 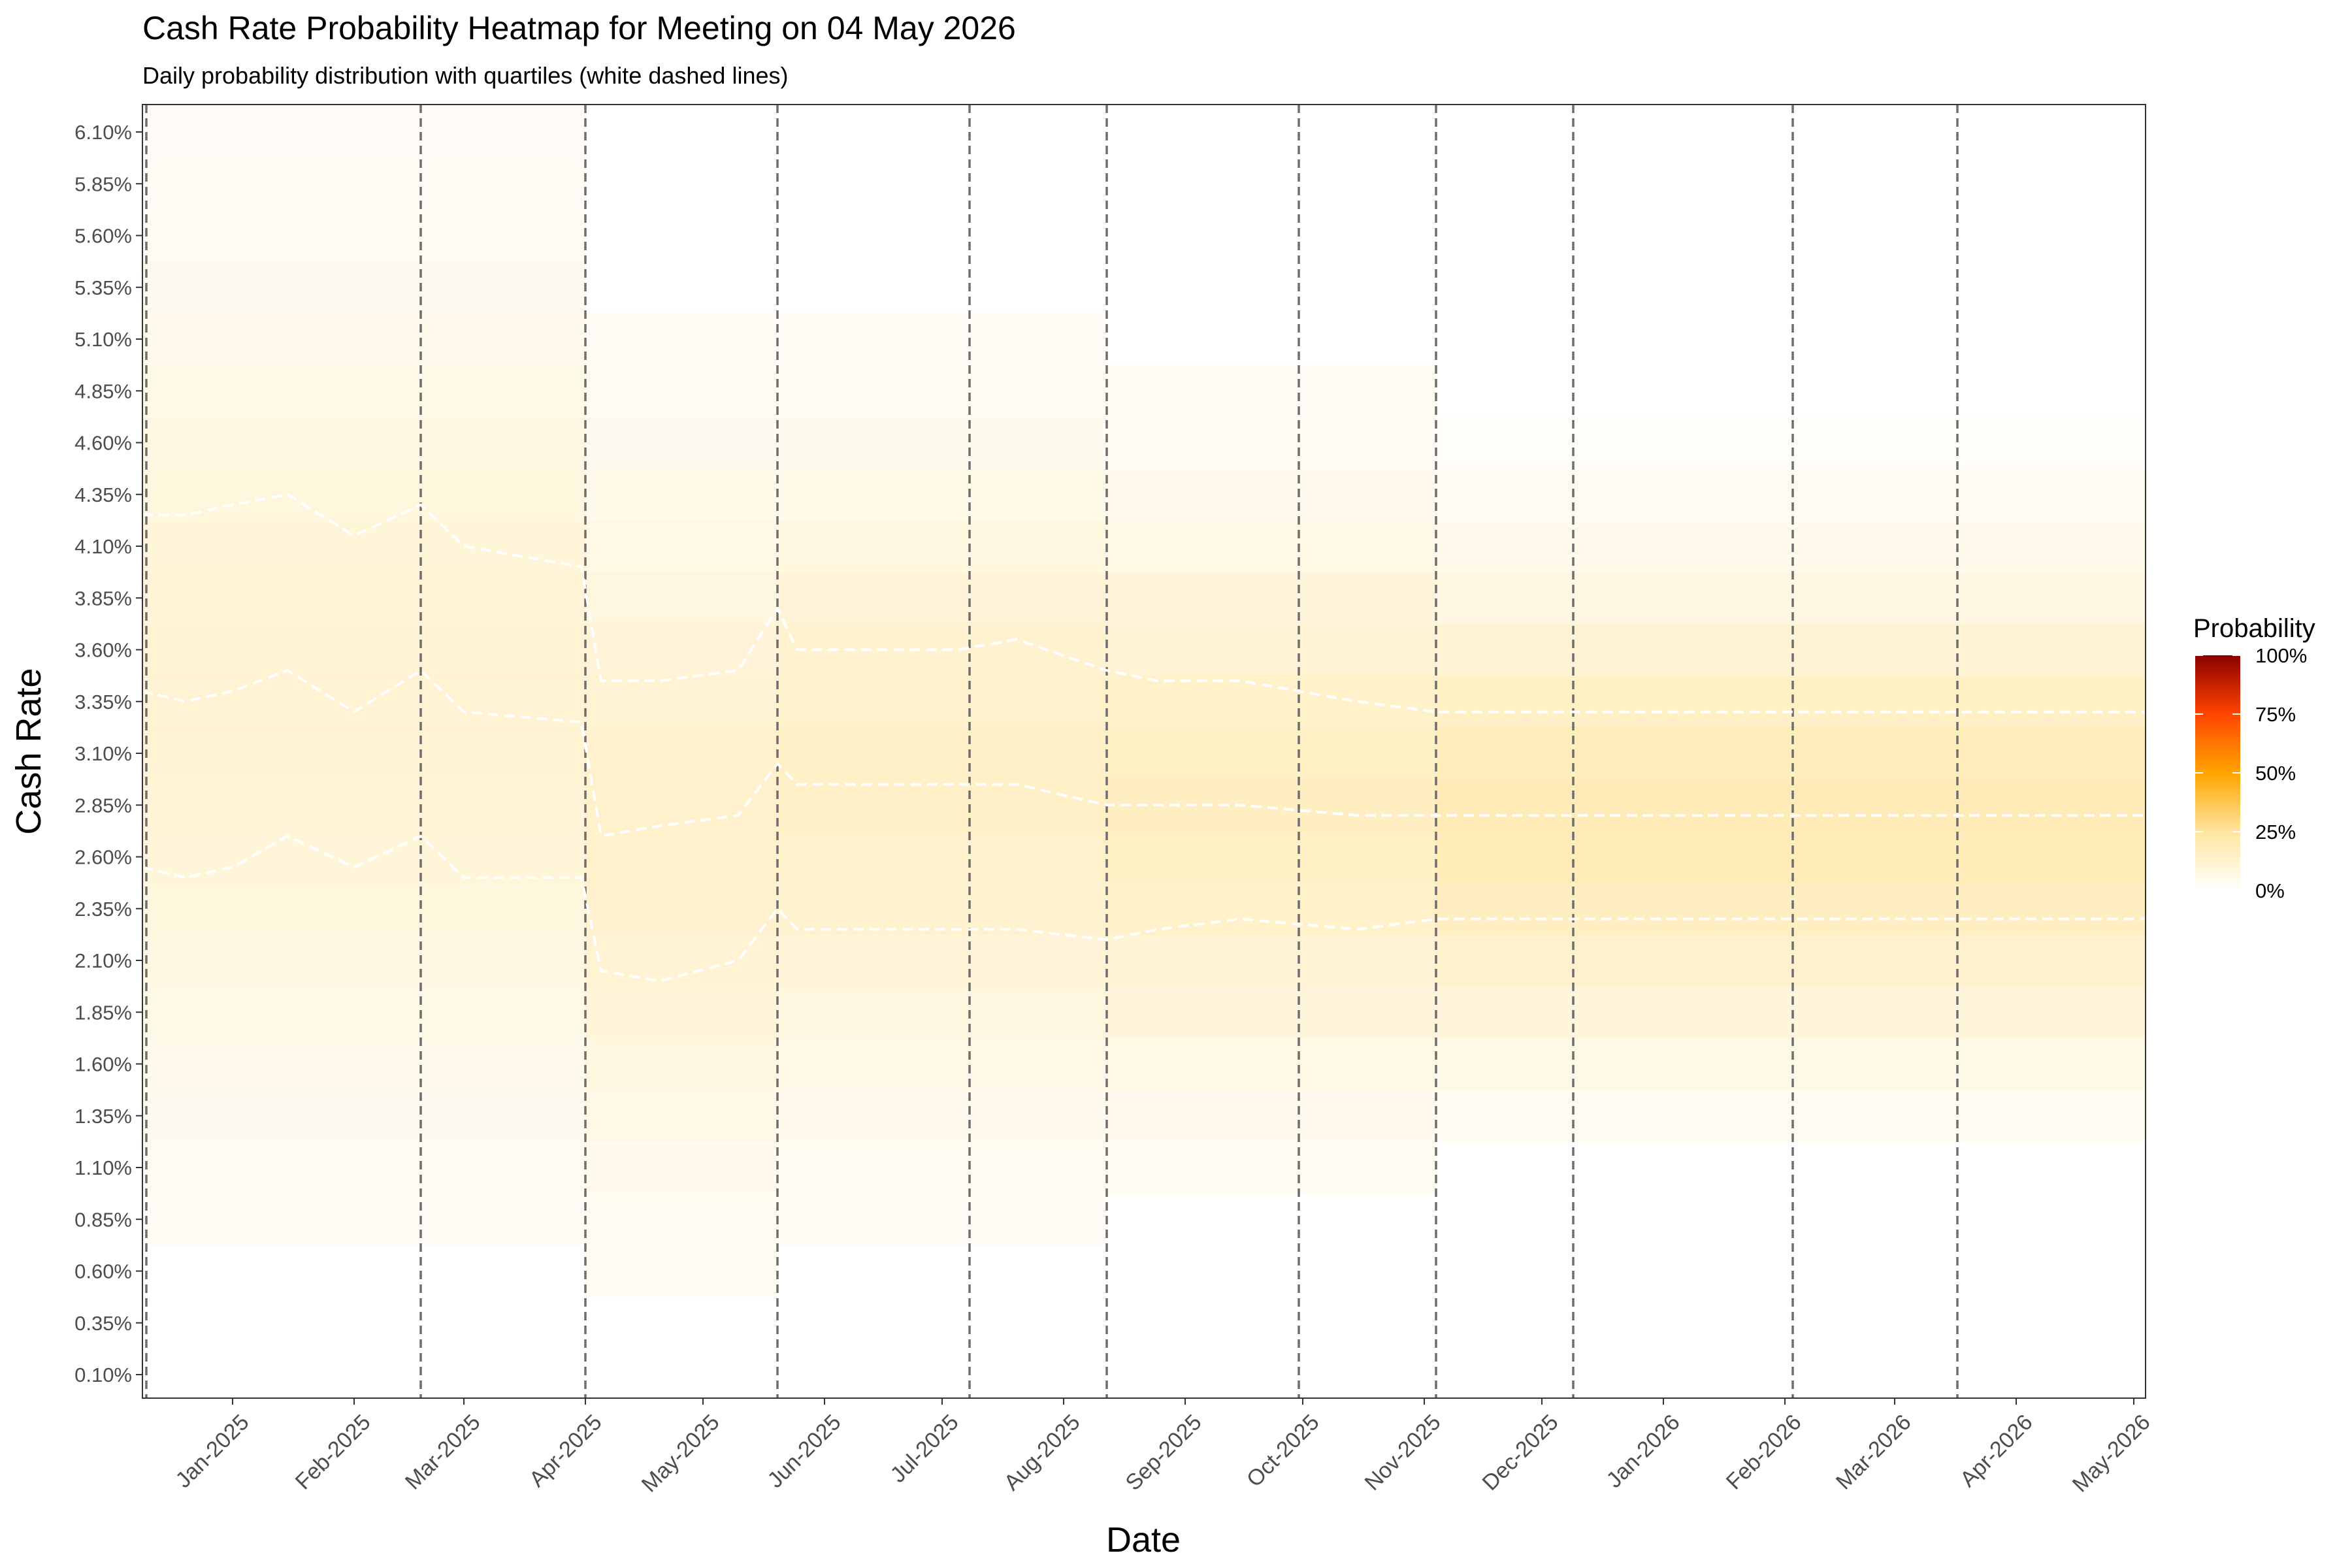 What do you see at coordinates (212, 1451) in the screenshot?
I see `x-tick-label: Jan-2025` at bounding box center [212, 1451].